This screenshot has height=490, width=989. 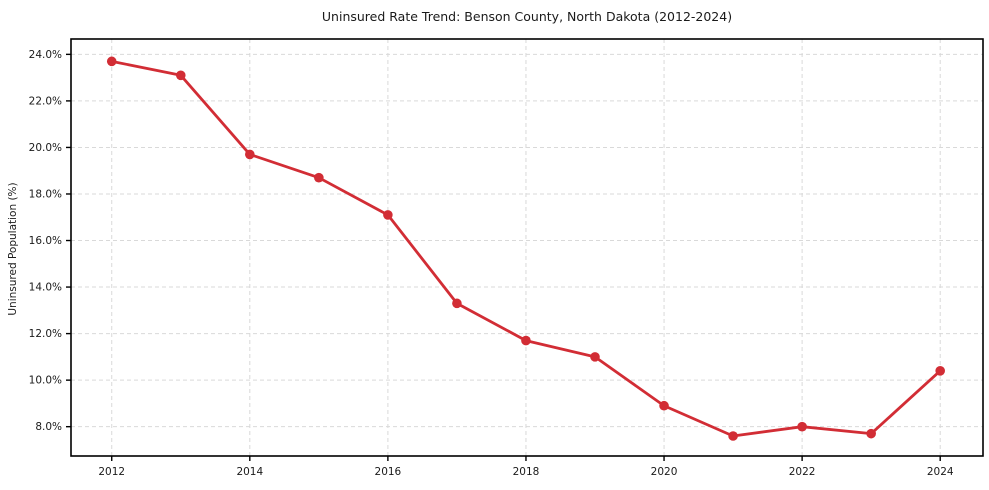 What do you see at coordinates (45, 101) in the screenshot?
I see `y-tick-label: 22.0%` at bounding box center [45, 101].